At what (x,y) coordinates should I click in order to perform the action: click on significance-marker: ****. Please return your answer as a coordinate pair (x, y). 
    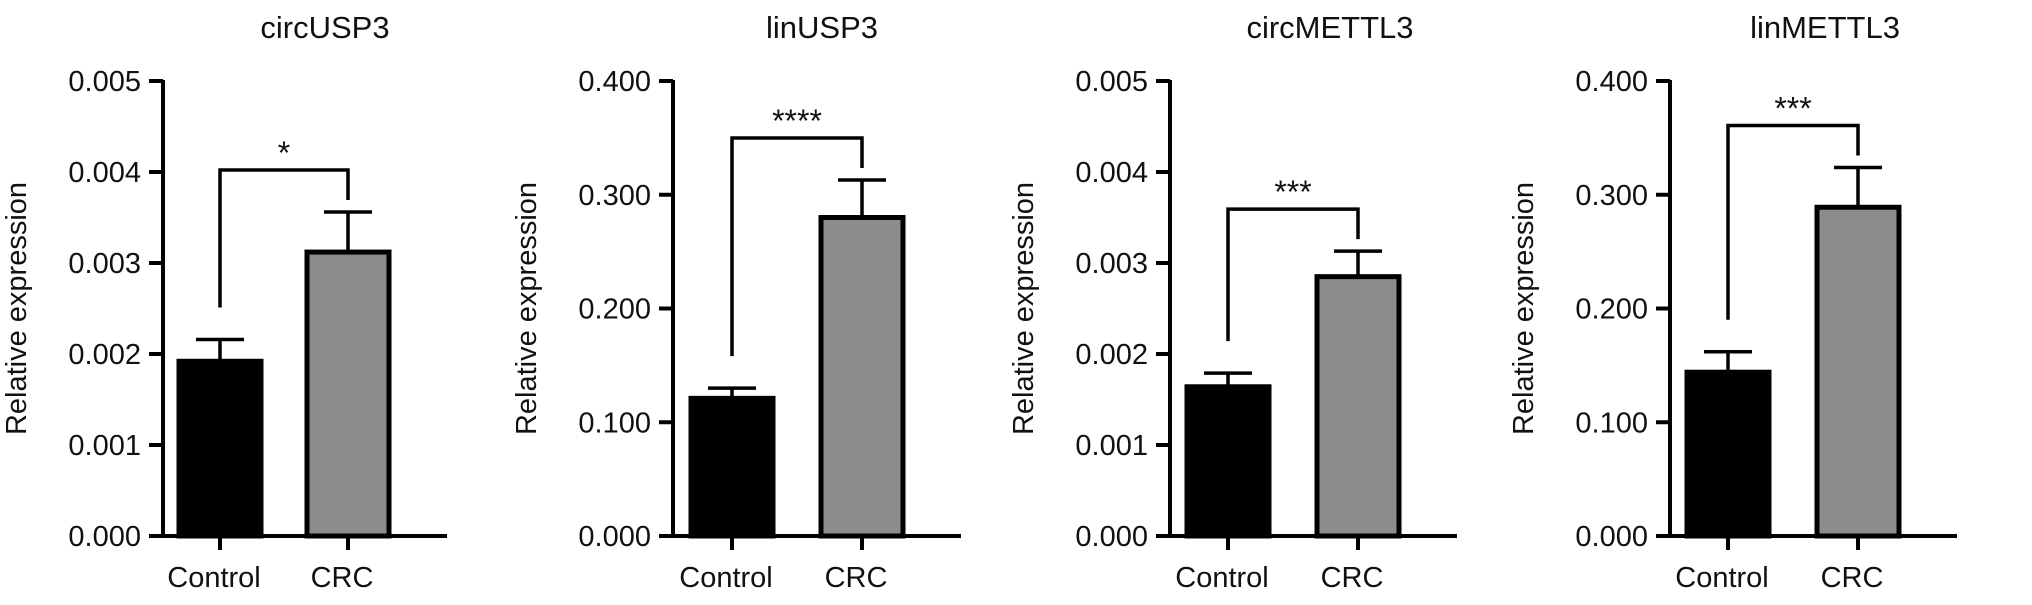
    Looking at the image, I should click on (797, 121).